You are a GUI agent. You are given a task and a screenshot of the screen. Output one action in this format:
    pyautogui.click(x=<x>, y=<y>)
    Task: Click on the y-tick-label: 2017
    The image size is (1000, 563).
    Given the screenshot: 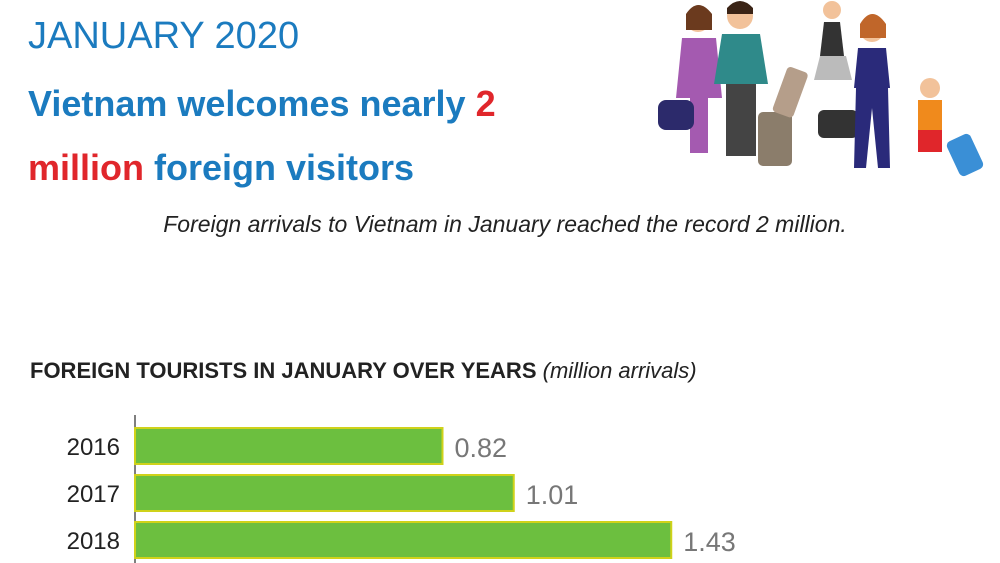 What is the action you would take?
    pyautogui.click(x=93, y=494)
    